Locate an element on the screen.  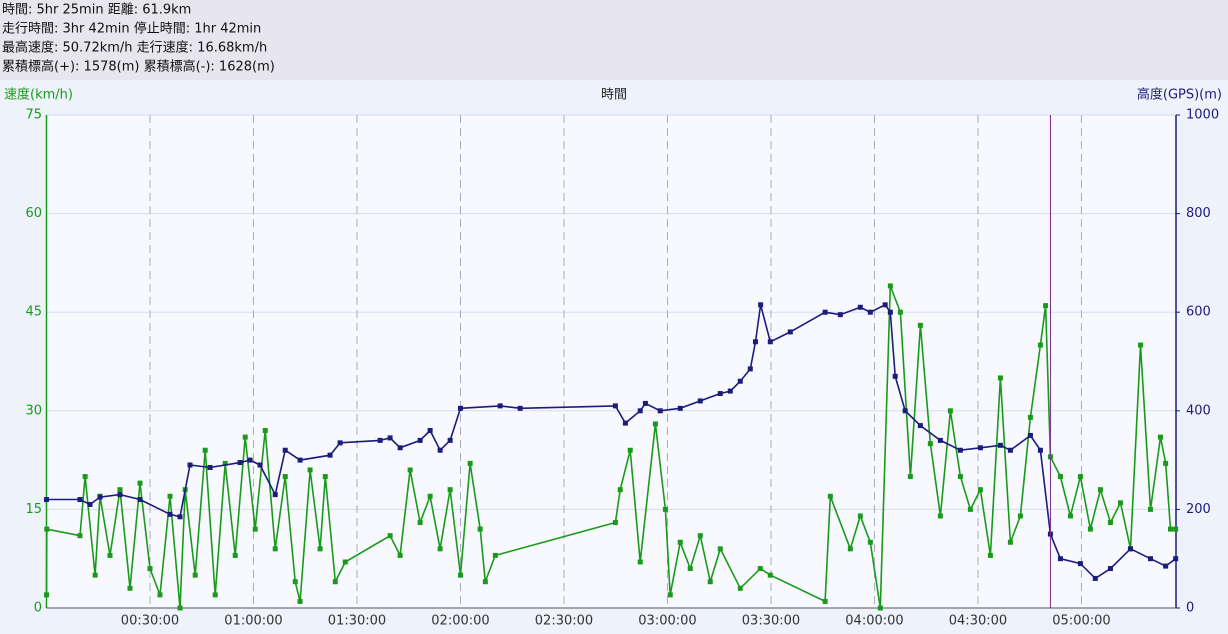
x-tick-label: 04:00:00 is located at coordinates (874, 621).